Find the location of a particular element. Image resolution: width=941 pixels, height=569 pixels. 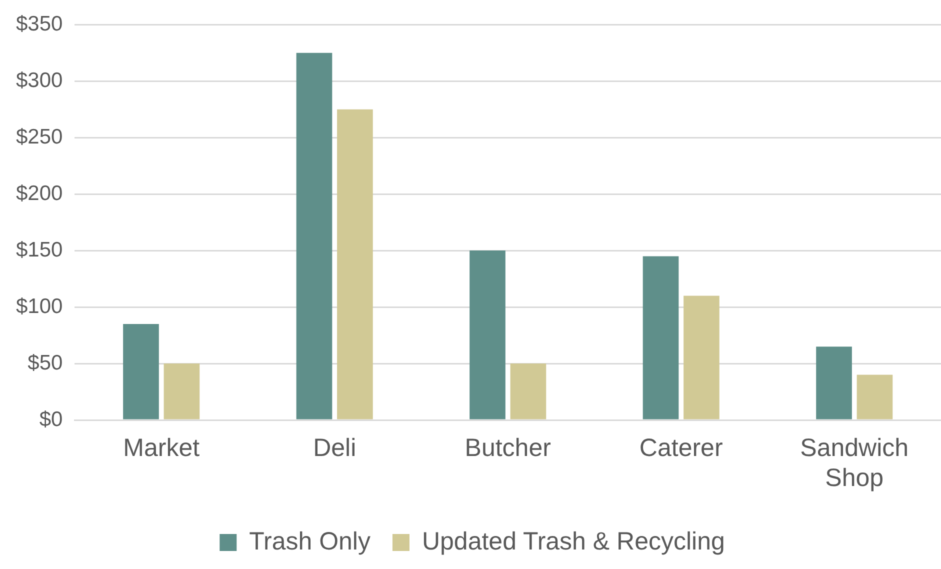

y-tick-label: $350 is located at coordinates (39, 24).